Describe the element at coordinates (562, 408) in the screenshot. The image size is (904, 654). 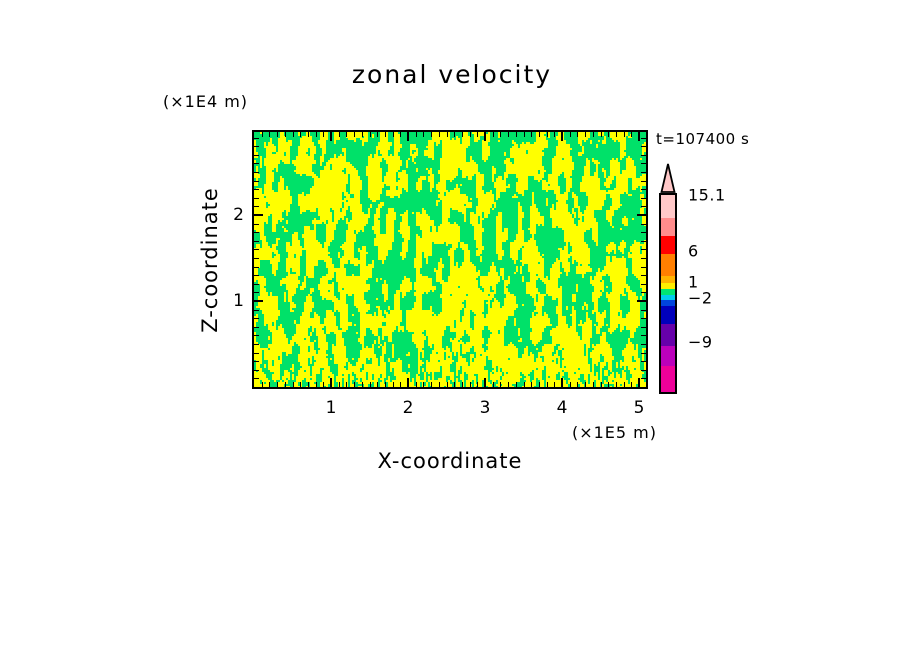
I see `x-tick-label: 4` at that location.